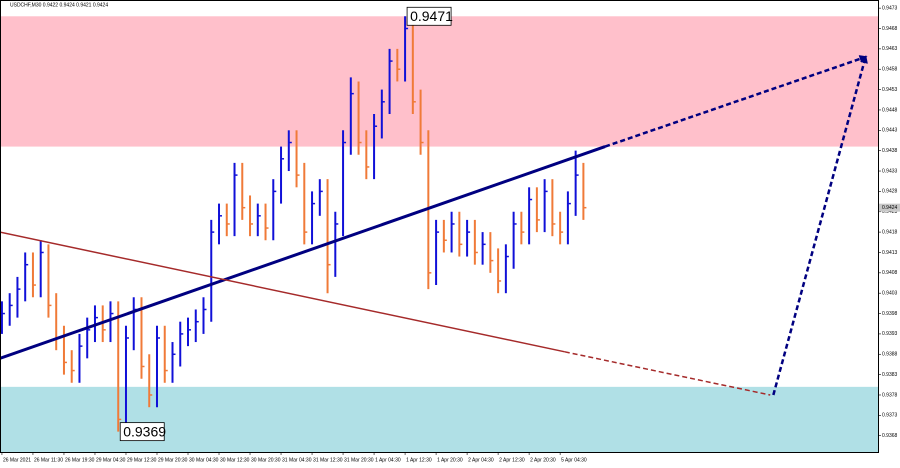  What do you see at coordinates (142, 460) in the screenshot?
I see `x-tick-label: 29 Mar 12:30` at bounding box center [142, 460].